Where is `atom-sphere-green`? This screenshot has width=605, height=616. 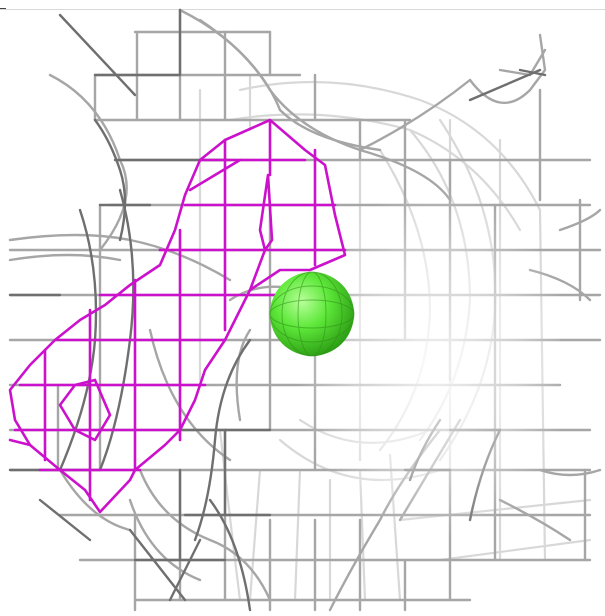
atom-sphere-green is located at coordinates (312, 314).